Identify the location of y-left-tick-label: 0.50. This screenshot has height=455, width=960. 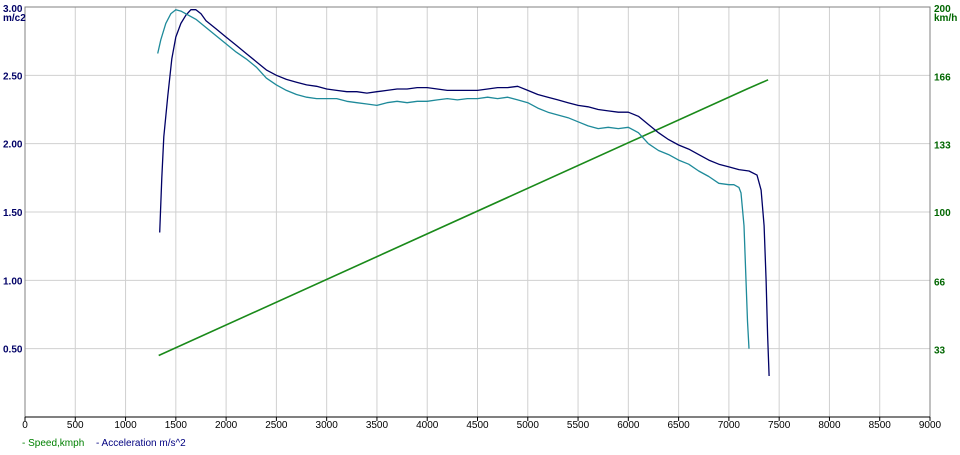
(13, 350).